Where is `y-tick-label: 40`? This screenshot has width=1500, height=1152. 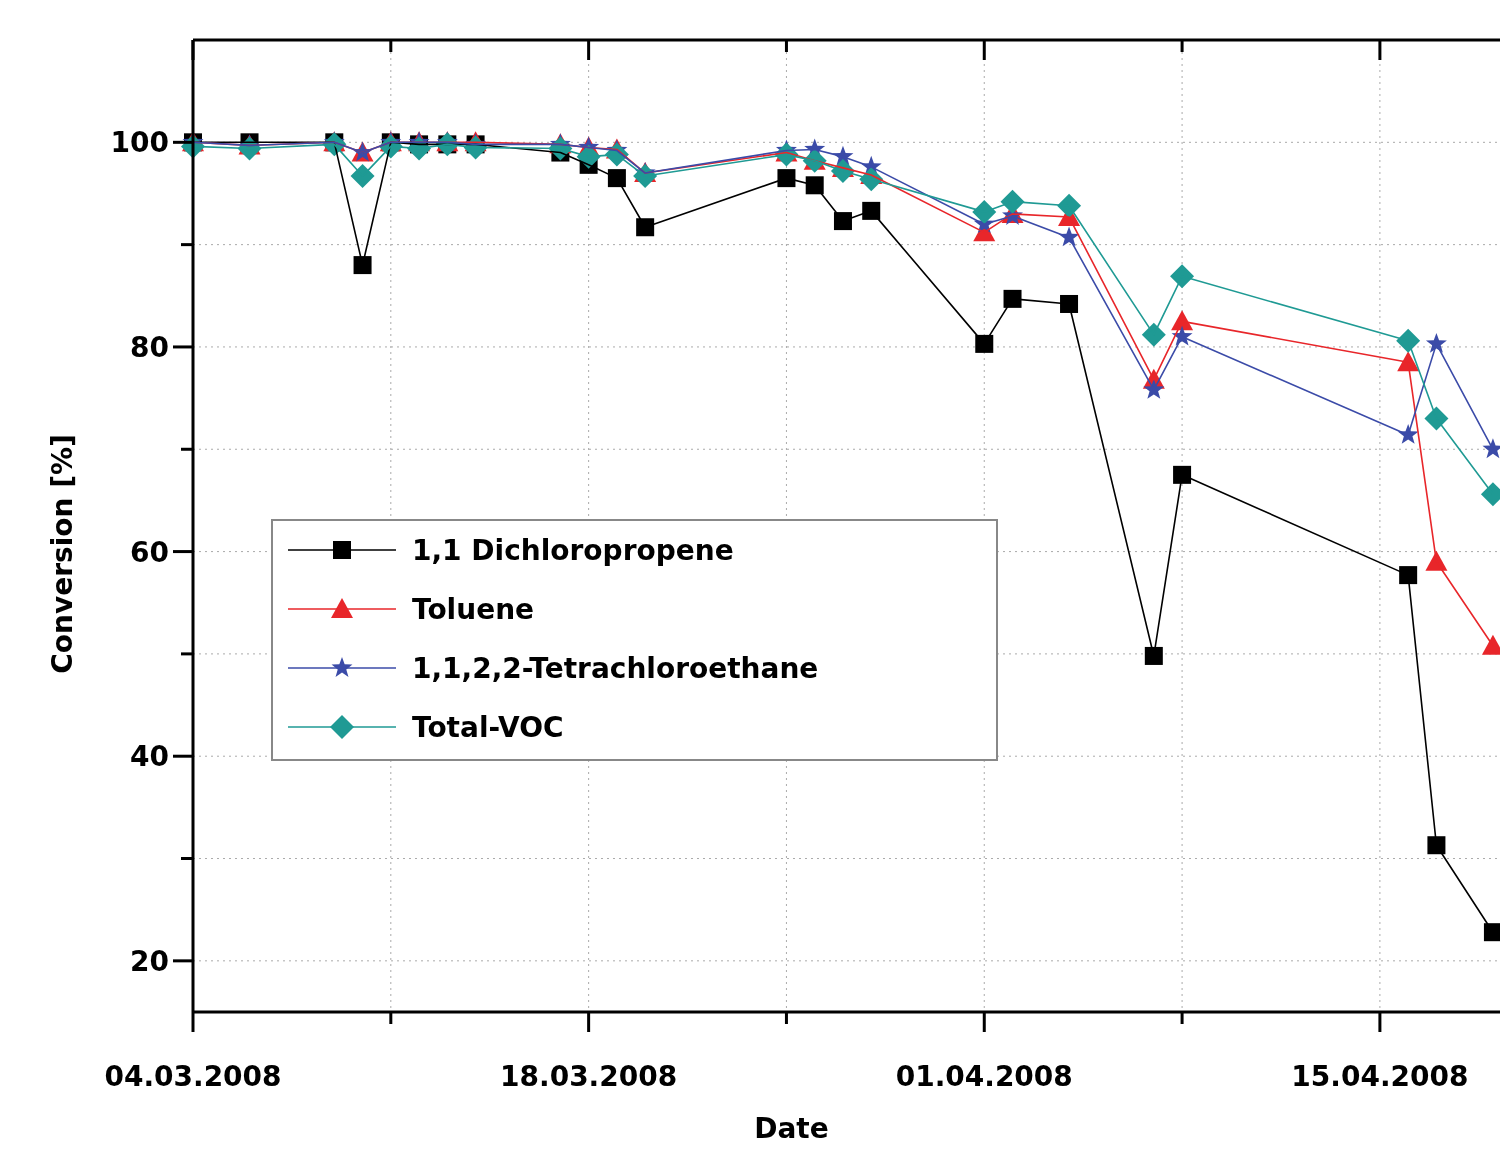
y-tick-label: 40 is located at coordinates (149, 757).